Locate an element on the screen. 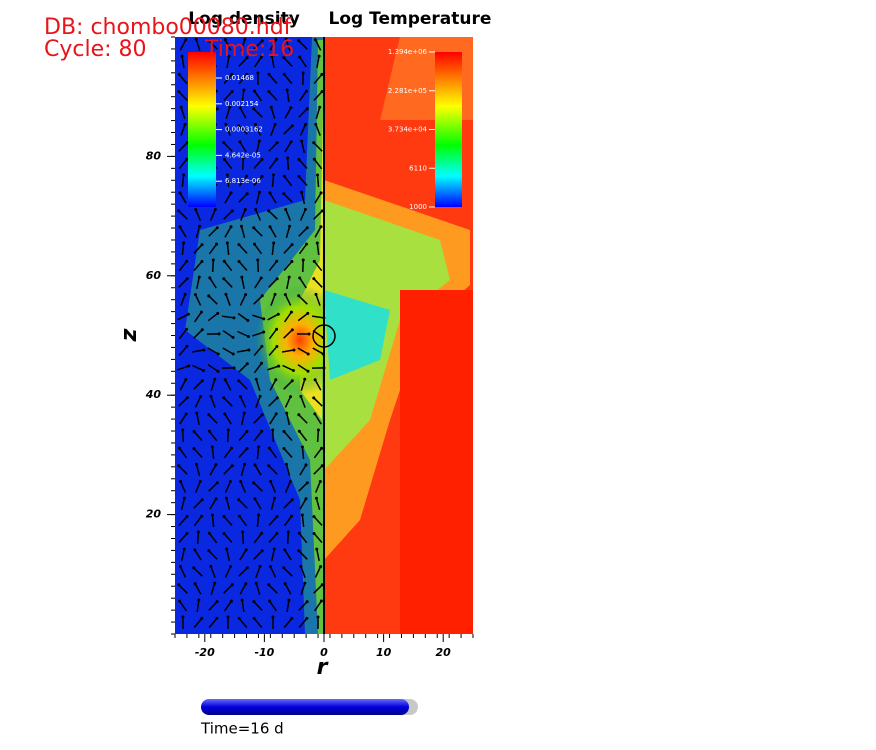 The width and height of the screenshot is (876, 750). density-colorbar is located at coordinates (202, 129).